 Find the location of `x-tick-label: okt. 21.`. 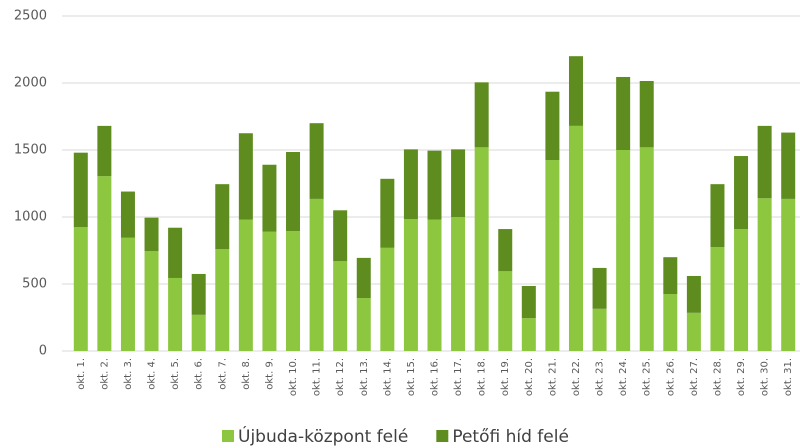

x-tick-label: okt. 21. is located at coordinates (552, 377).